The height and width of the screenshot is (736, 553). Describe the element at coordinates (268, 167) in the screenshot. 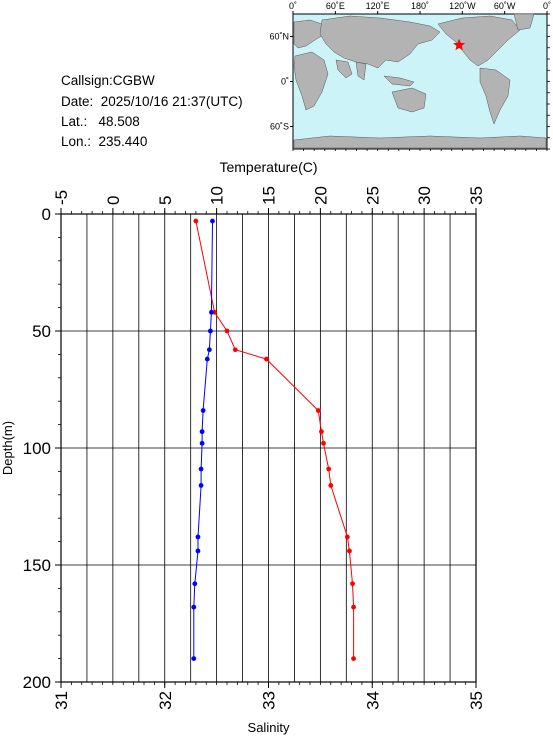

I see `temperature-axis-label: Temperature(C)` at that location.